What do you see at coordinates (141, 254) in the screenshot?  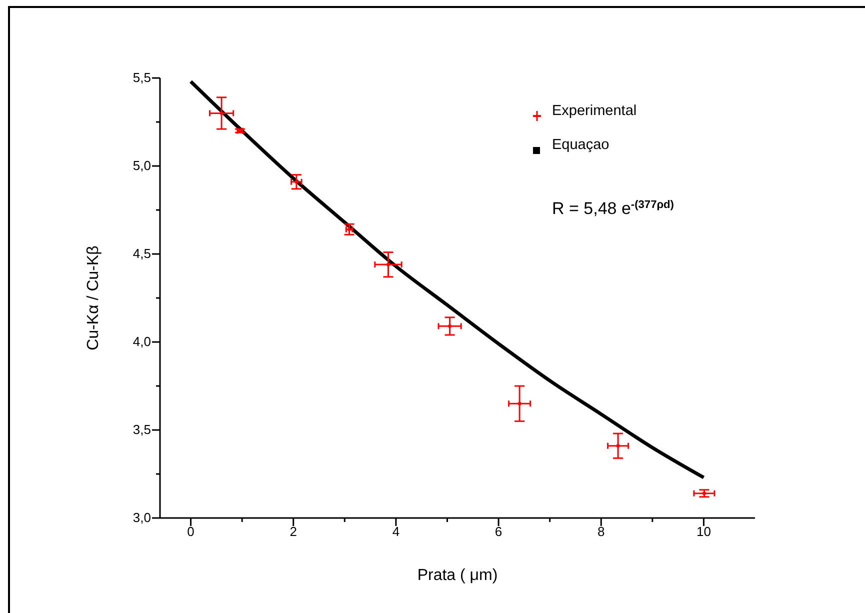 I see `y-tick-label: 4,5` at bounding box center [141, 254].